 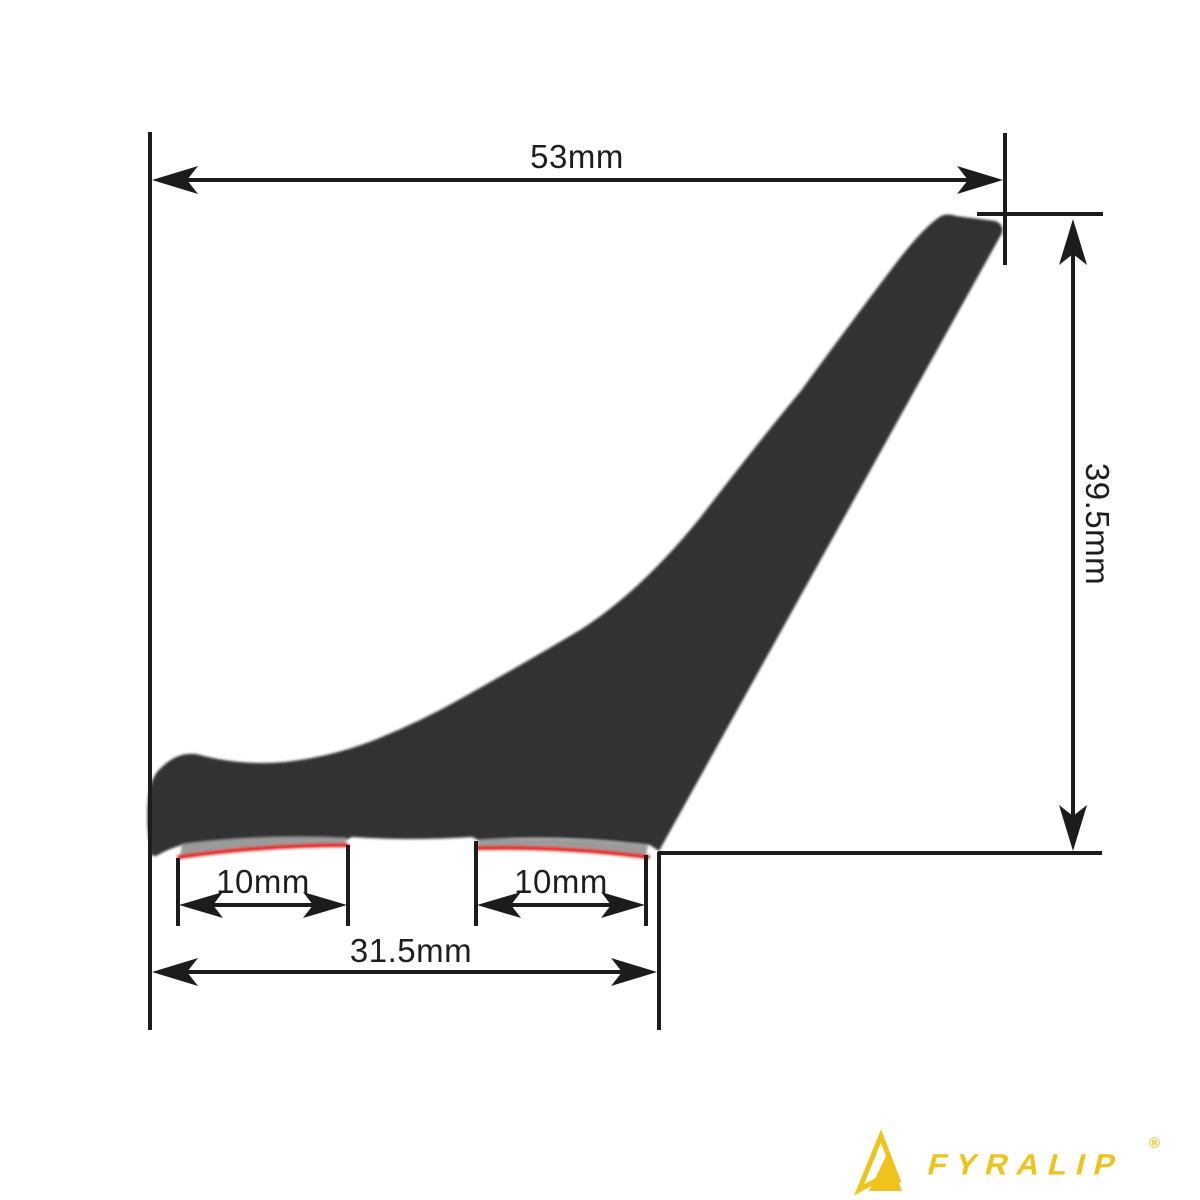 I want to click on arrow-10R-left, so click(x=499, y=905).